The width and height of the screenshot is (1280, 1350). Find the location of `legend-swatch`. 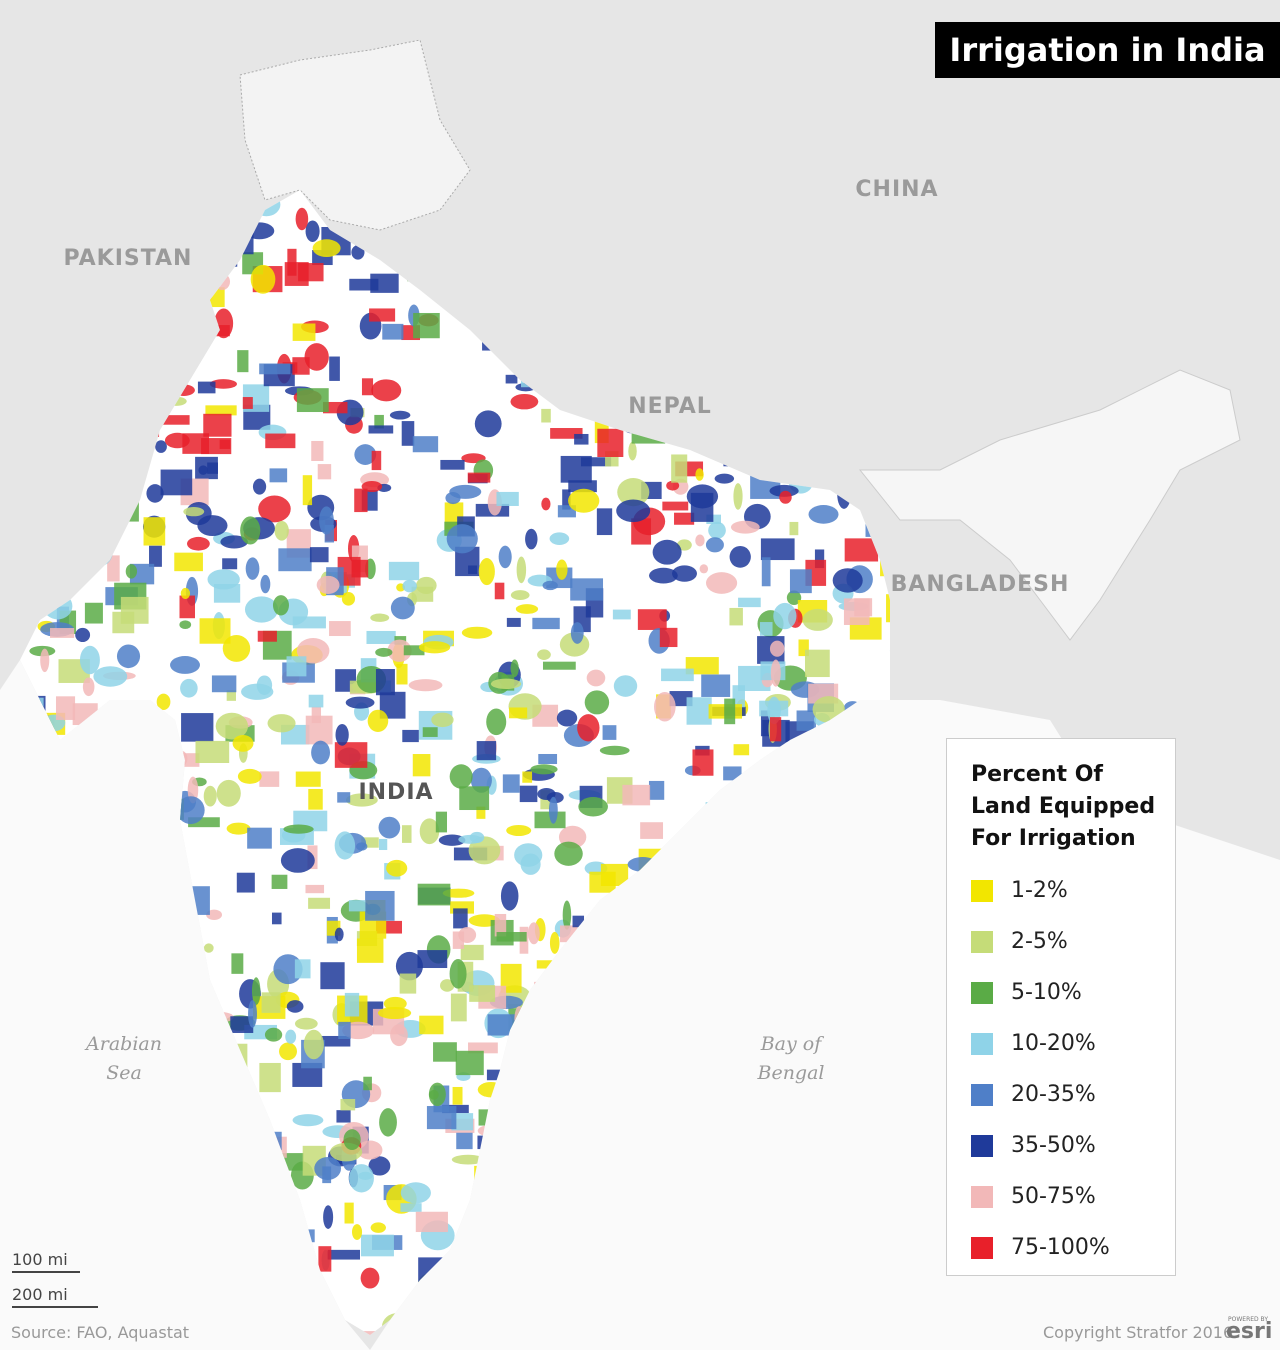

legend-swatch is located at coordinates (982, 1094).